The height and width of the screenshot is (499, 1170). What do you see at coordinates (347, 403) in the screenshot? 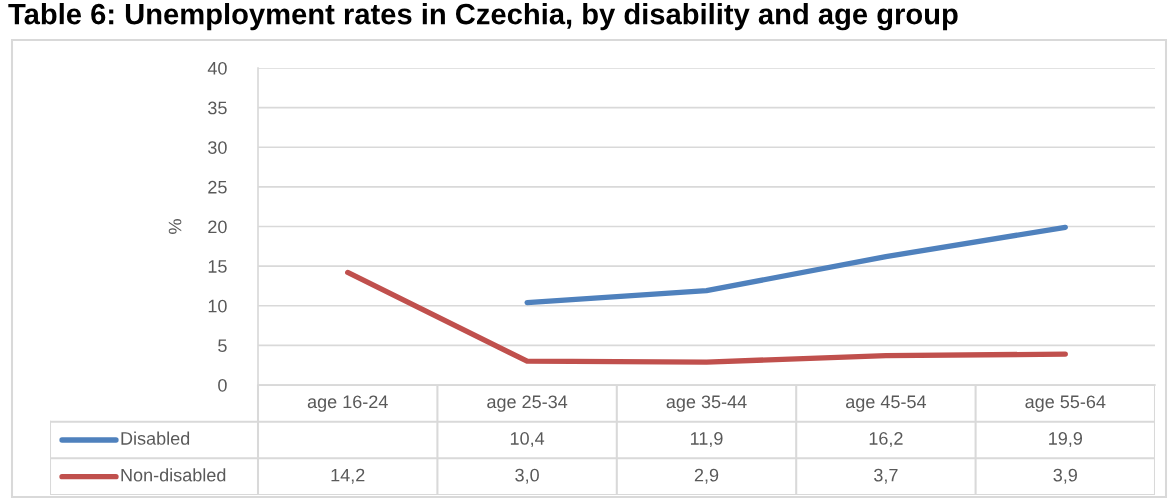
I see `x-tick-label: age 16-24` at bounding box center [347, 403].